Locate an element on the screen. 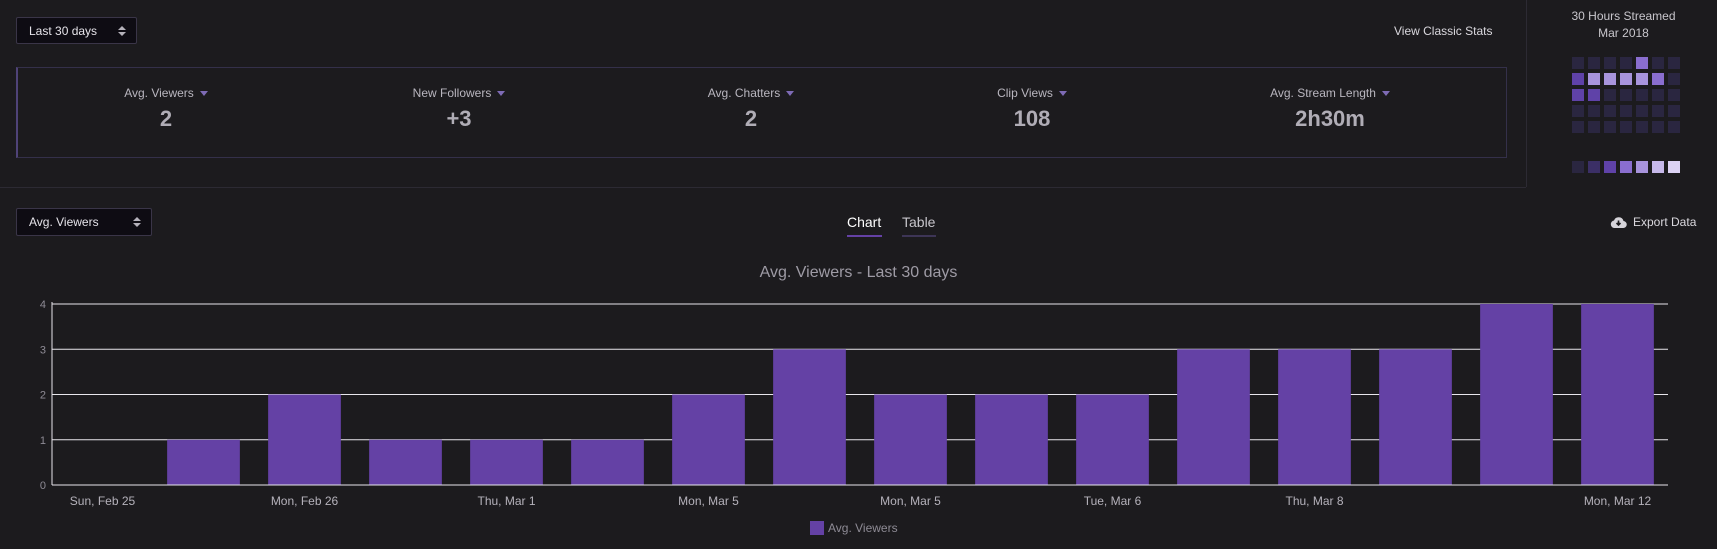 This screenshot has width=1717, height=549. stat-avg-stream-length-dropdown: Avg. Stream Length is located at coordinates (1330, 93).